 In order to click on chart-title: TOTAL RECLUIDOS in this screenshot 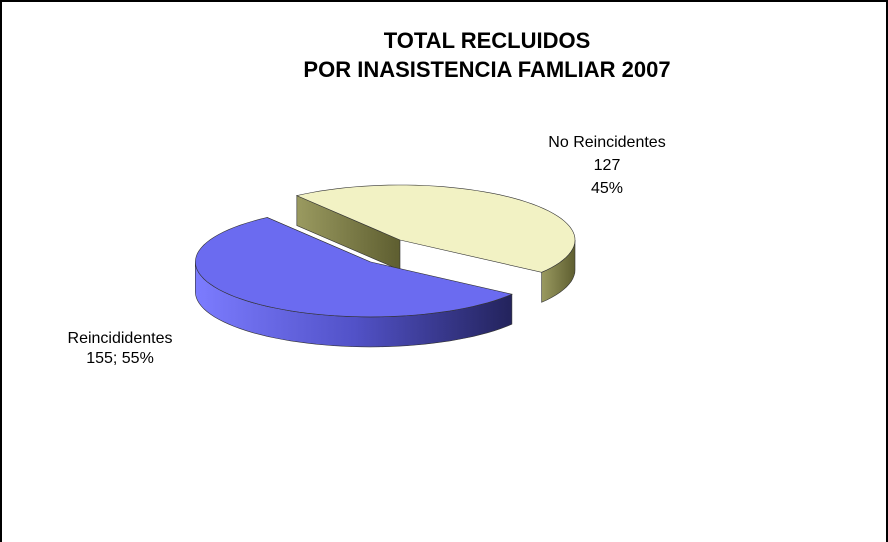, I will do `click(487, 40)`.